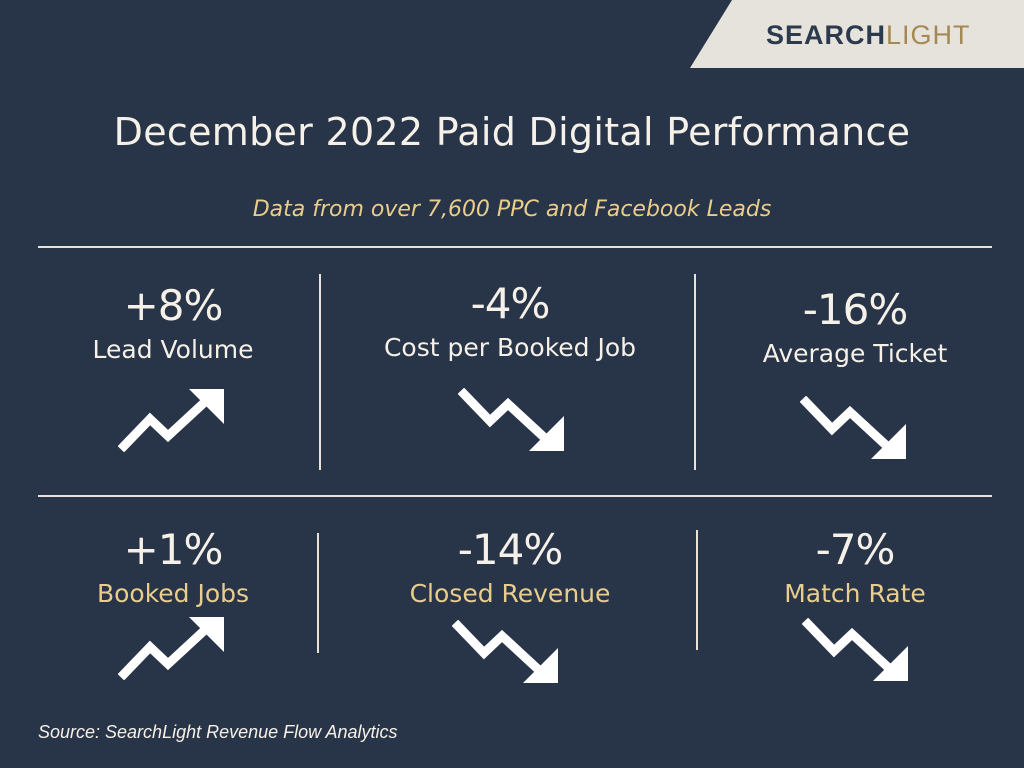 The image size is (1024, 768). I want to click on metric-match-rate: -7% Match Rate, so click(855, 568).